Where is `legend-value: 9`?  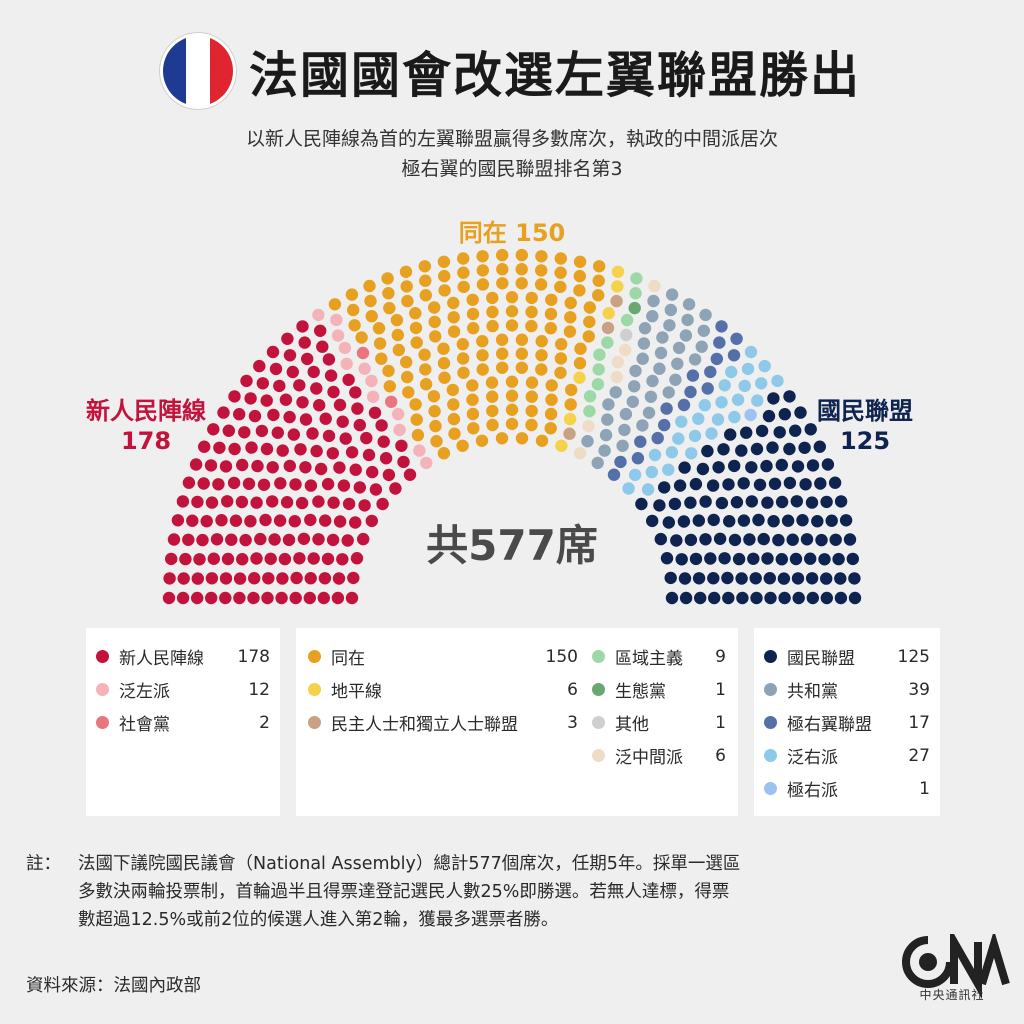
legend-value: 9 is located at coordinates (720, 656).